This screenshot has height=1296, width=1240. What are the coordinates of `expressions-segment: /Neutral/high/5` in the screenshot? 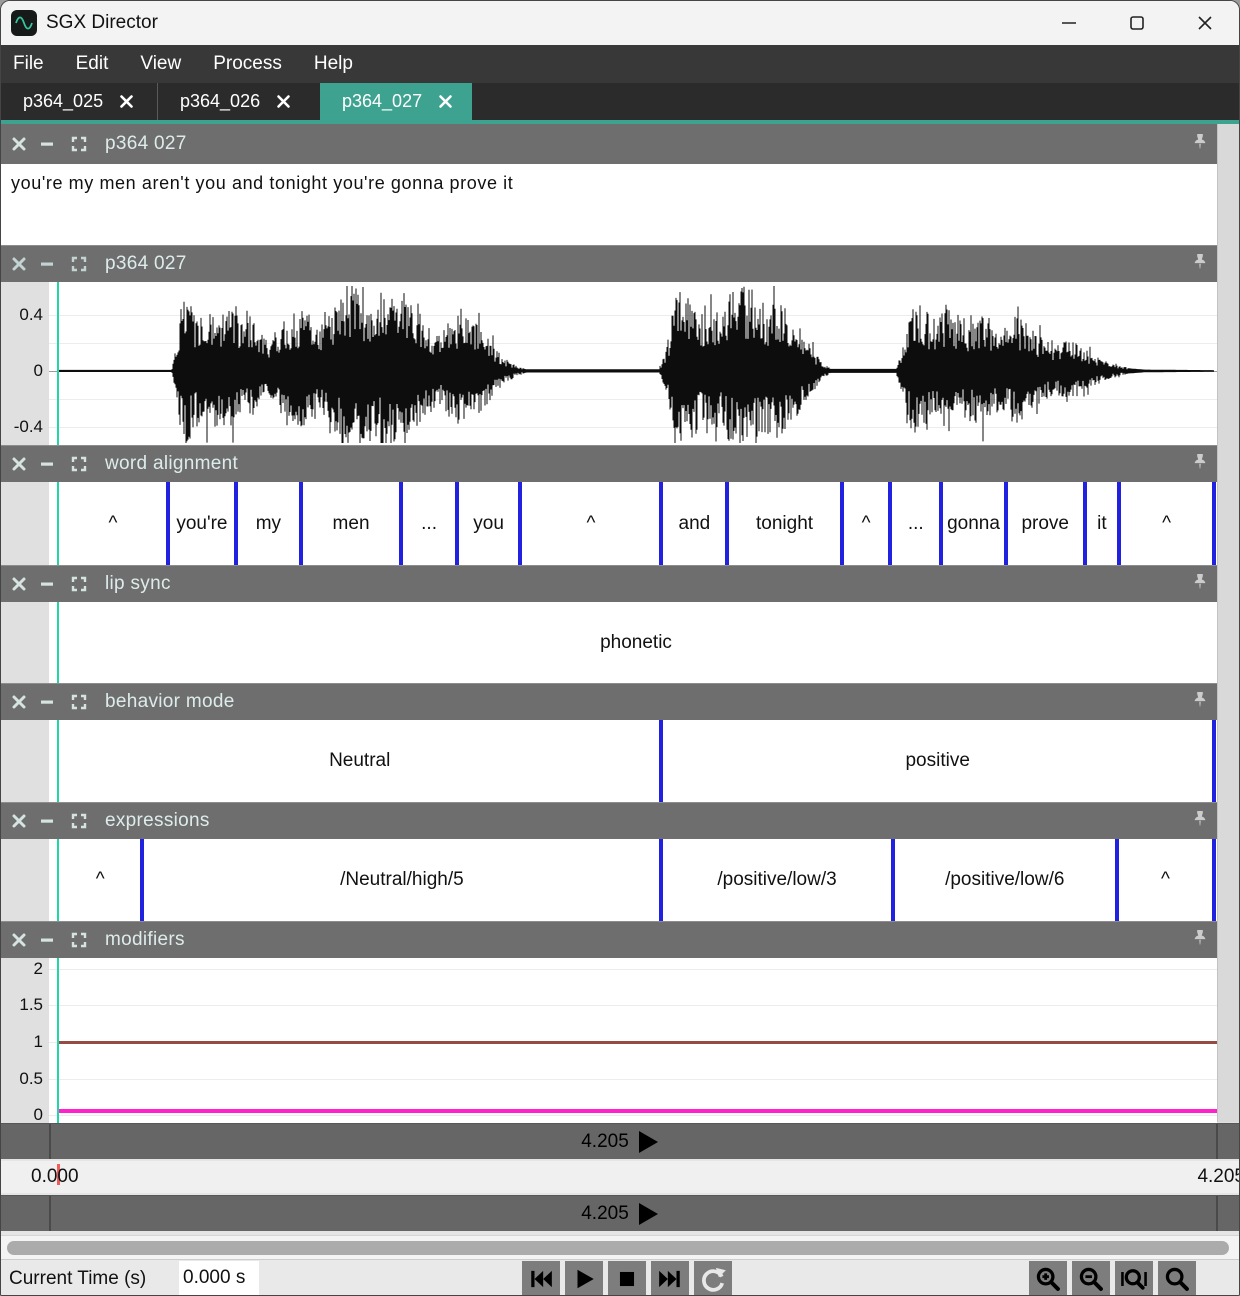 It's located at (401, 880).